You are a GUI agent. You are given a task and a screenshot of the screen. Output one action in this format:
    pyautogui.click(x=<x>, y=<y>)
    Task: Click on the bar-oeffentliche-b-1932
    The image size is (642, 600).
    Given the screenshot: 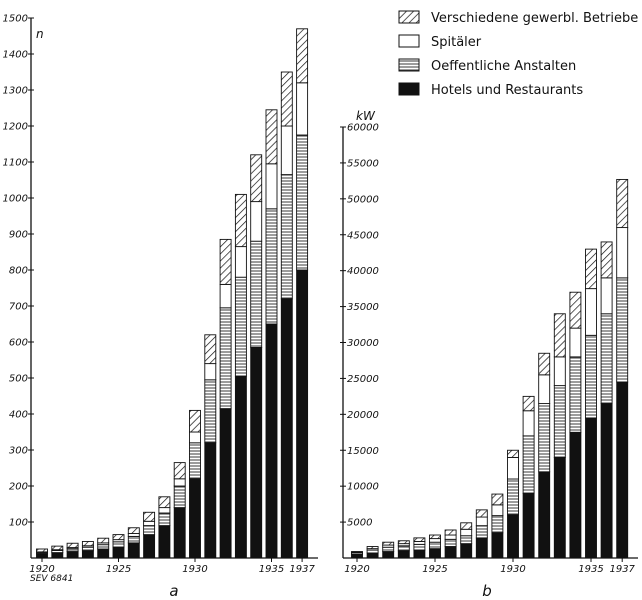 What is the action you would take?
    pyautogui.click(x=544, y=438)
    